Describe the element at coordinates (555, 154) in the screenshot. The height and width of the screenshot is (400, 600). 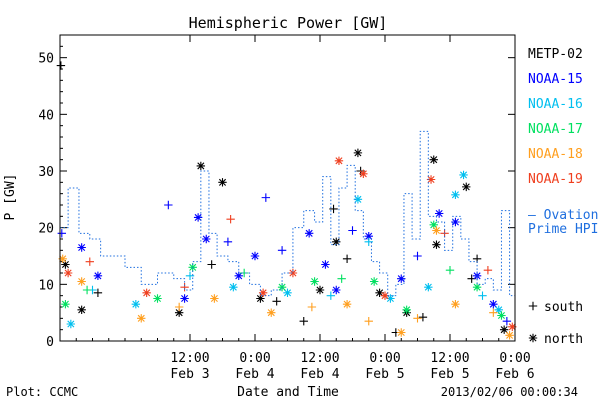
I see `legend-series-label: NOAA-18` at that location.